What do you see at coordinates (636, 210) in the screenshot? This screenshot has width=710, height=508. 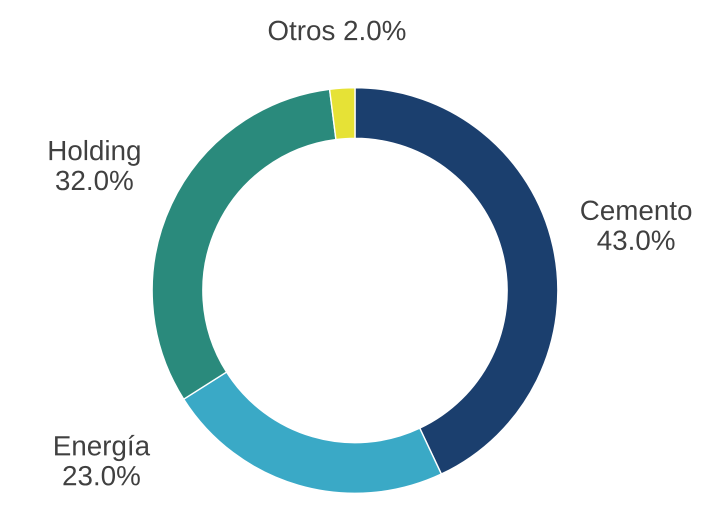 I see `slice-label: Cemento` at bounding box center [636, 210].